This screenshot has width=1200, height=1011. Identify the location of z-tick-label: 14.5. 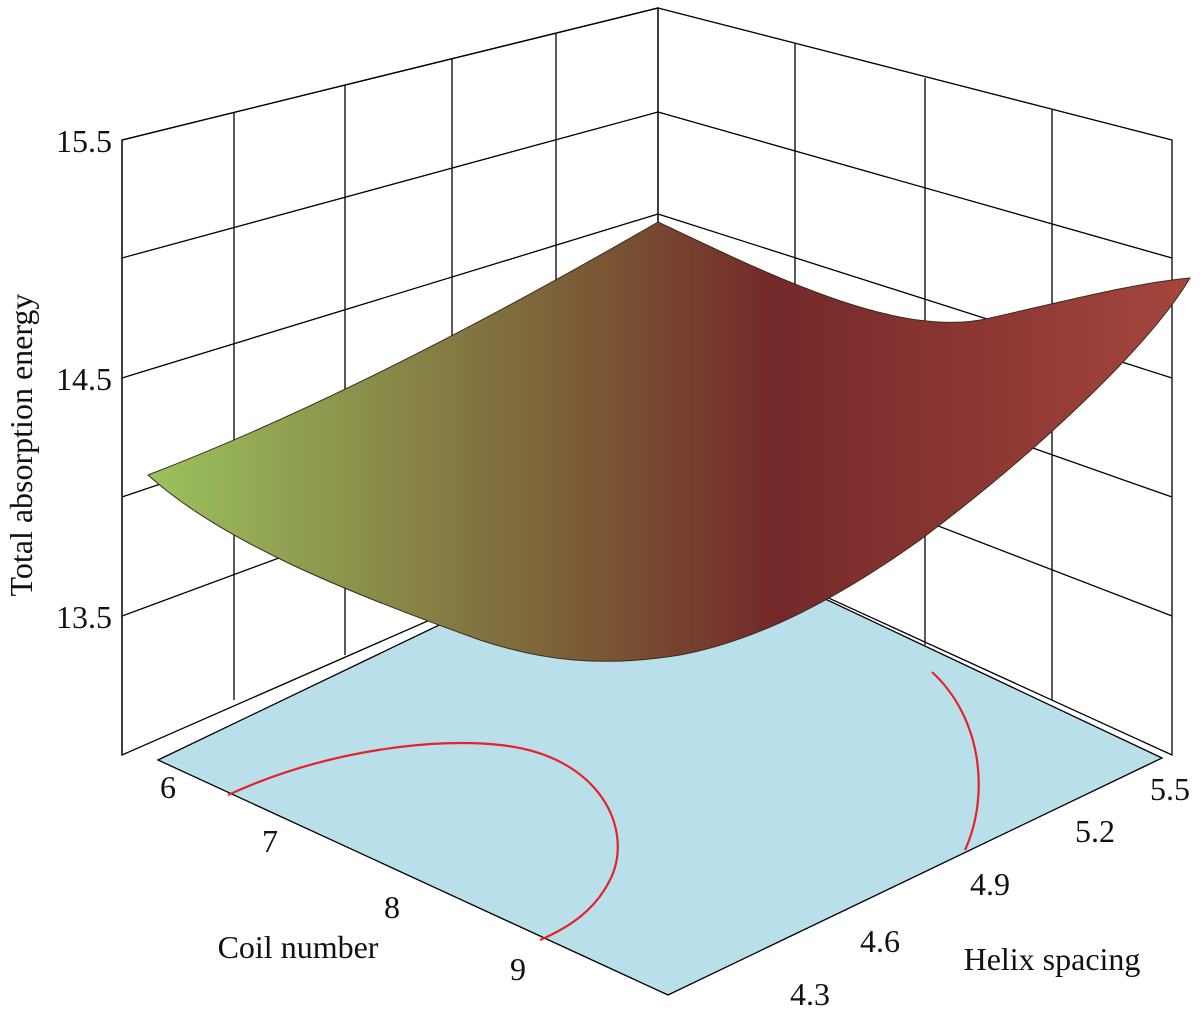
(84, 379).